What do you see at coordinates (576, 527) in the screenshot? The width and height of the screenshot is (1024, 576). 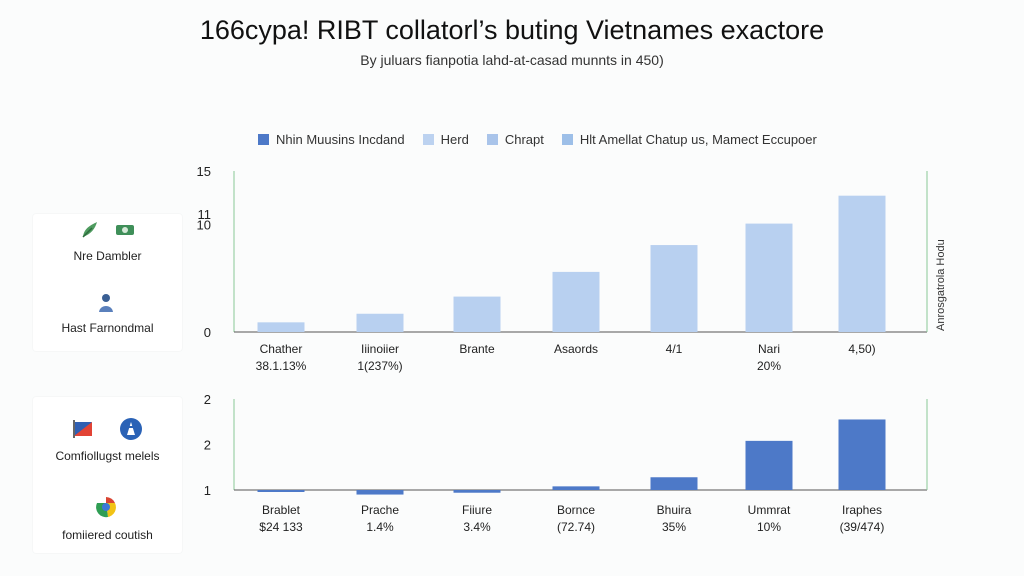 I see `chart-2-category-sublabel-4: (72.74)` at bounding box center [576, 527].